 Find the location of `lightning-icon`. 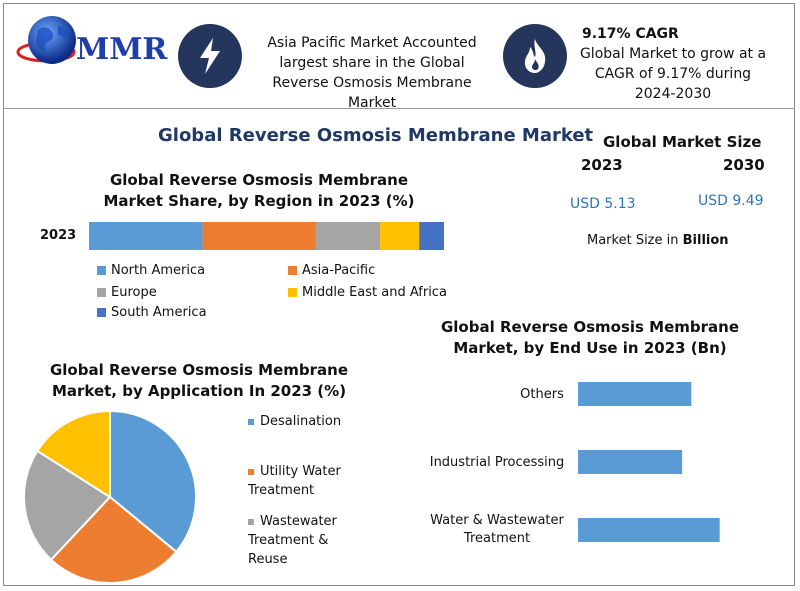

lightning-icon is located at coordinates (210, 56).